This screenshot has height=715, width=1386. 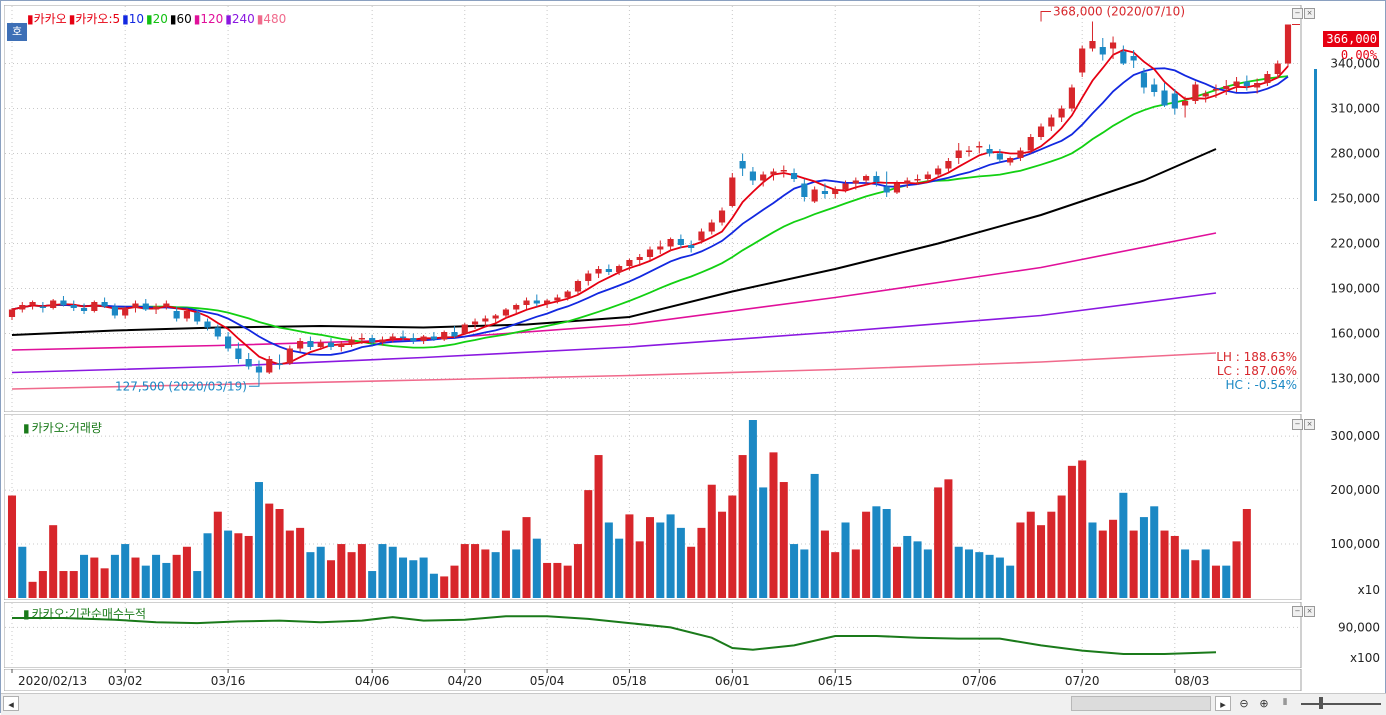 I want to click on zoom-out-icon: ⊖, so click(x=1244, y=703).